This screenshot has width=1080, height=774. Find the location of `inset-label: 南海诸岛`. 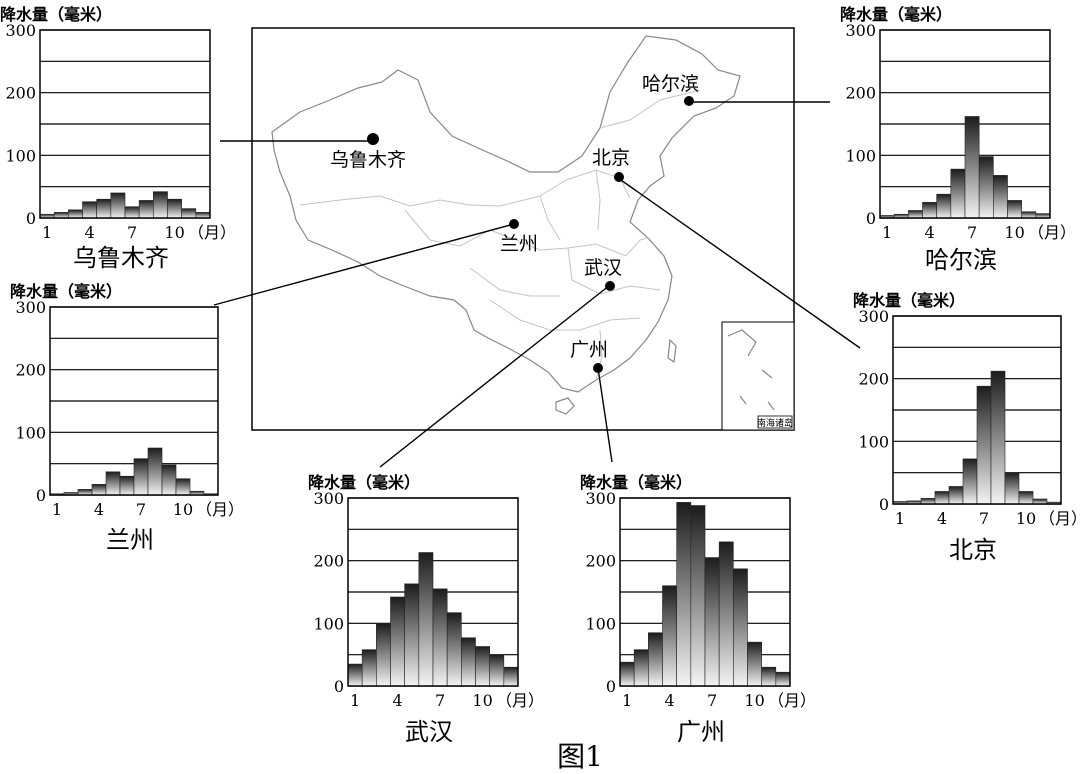

inset-label: 南海诸岛 is located at coordinates (775, 423).